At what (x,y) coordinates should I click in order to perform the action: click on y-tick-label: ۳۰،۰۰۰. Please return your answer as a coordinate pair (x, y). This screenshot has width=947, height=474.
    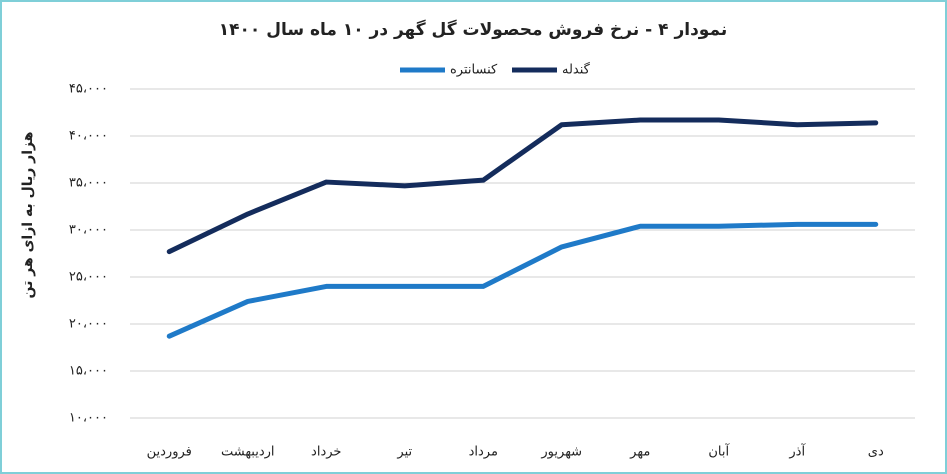
    Looking at the image, I should click on (88, 230).